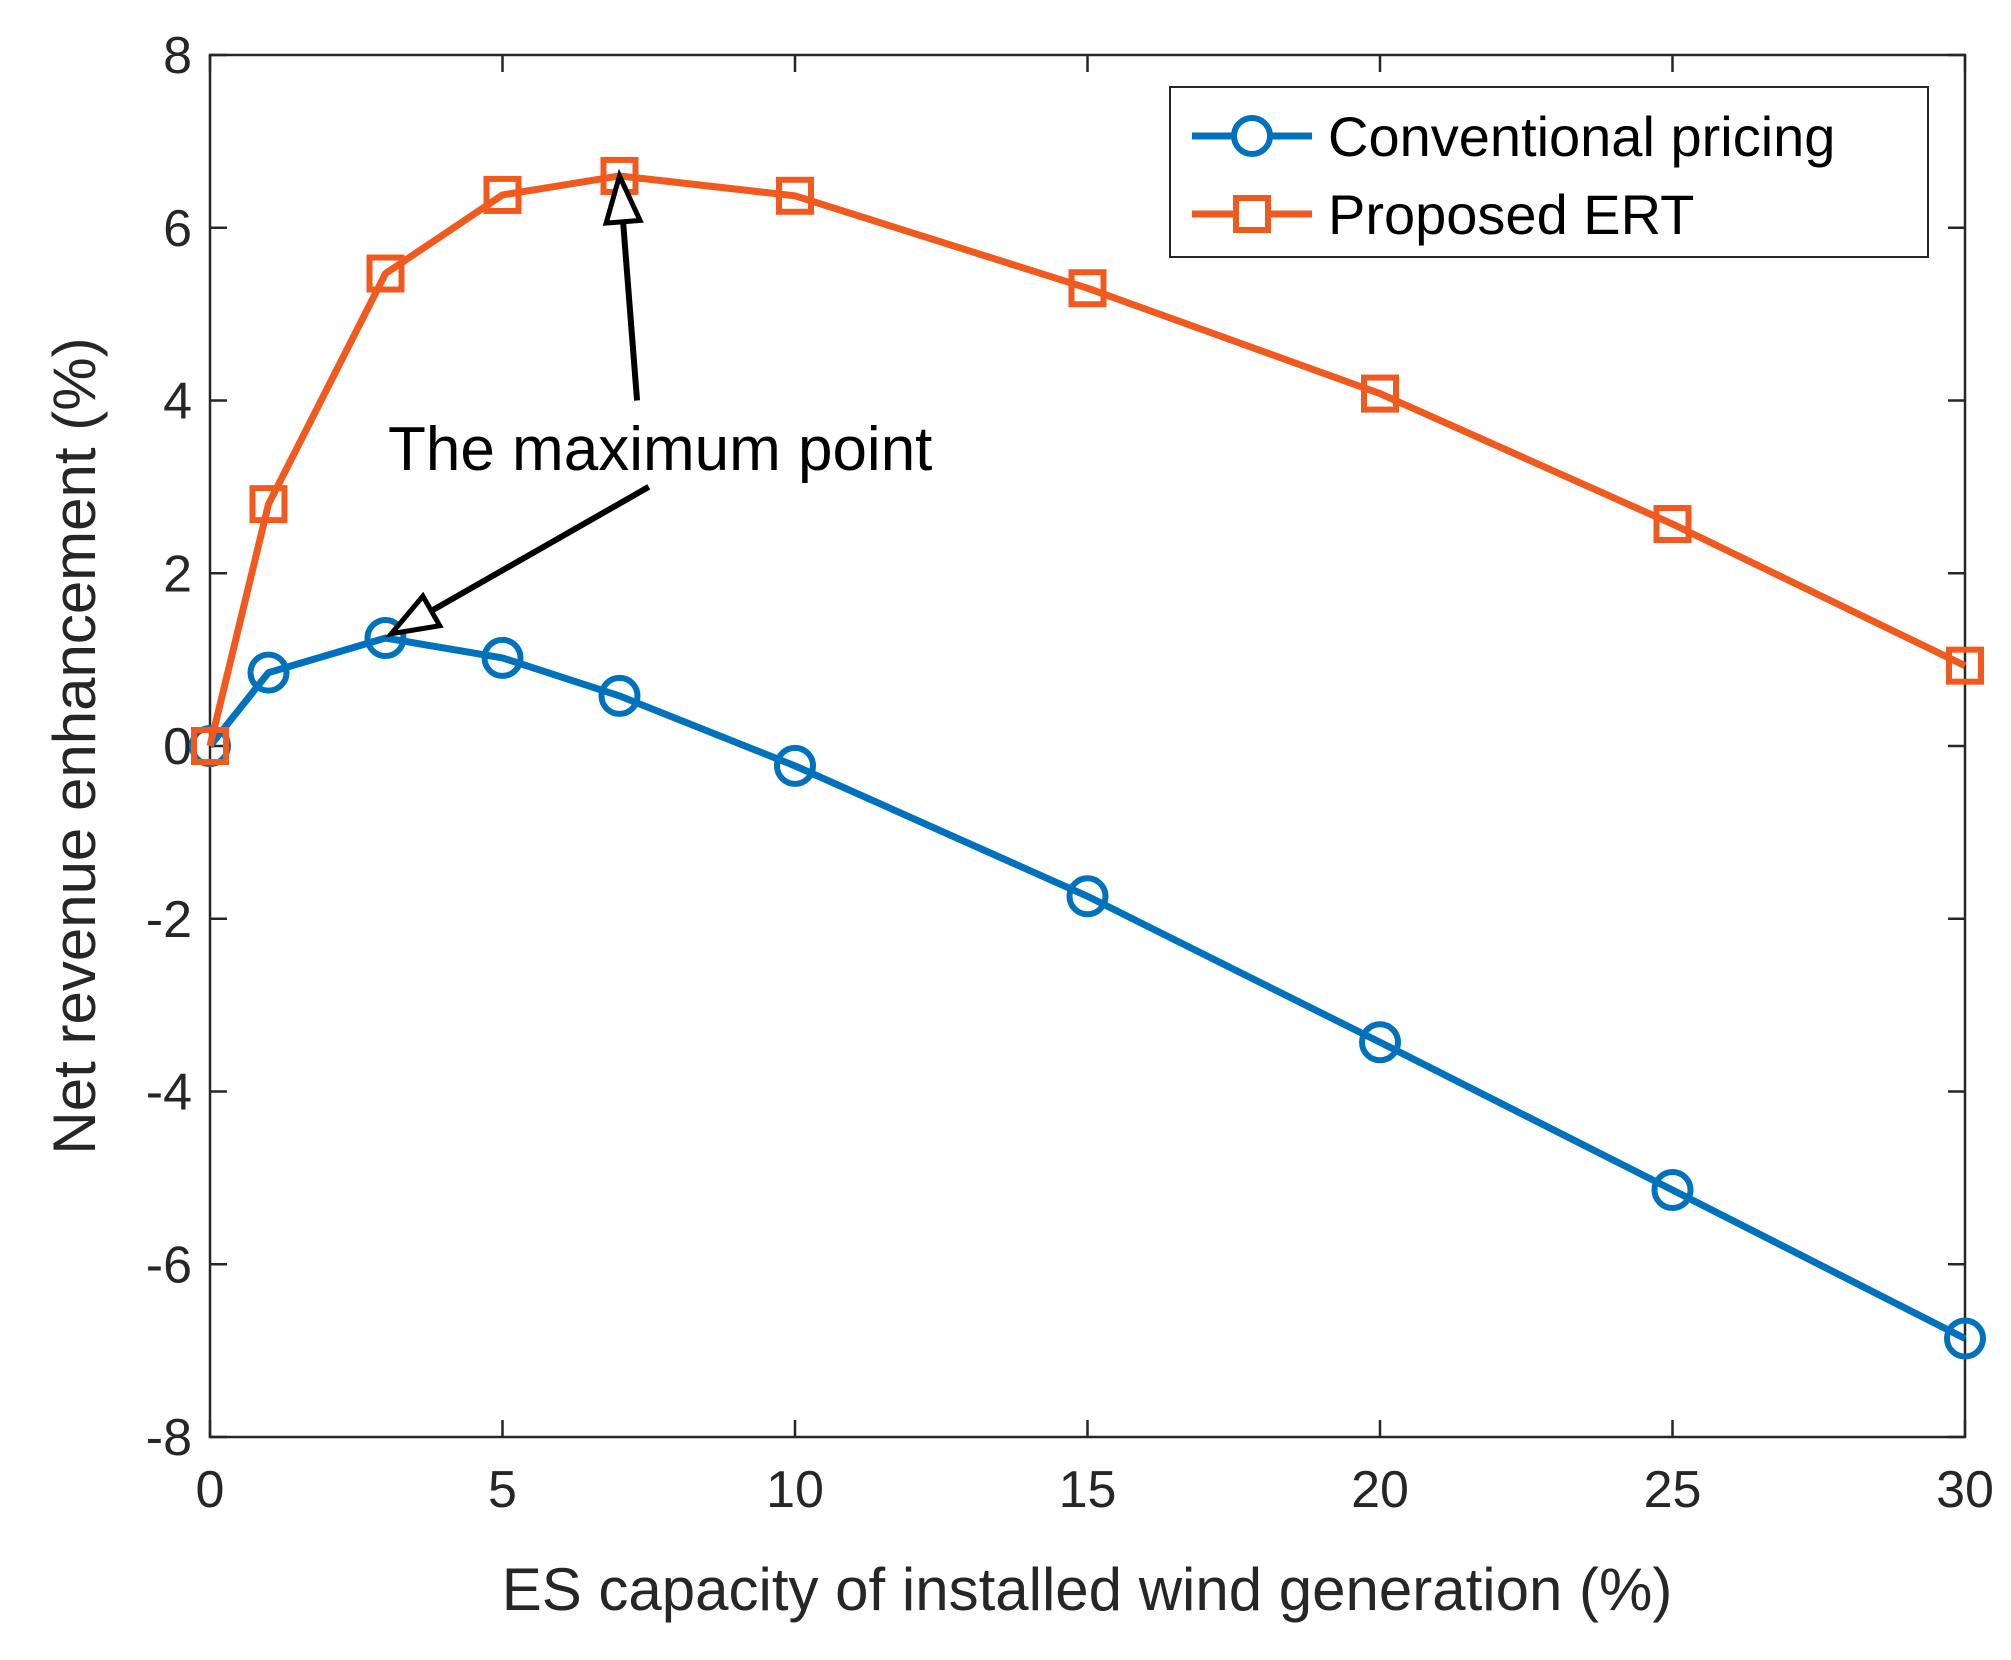 The width and height of the screenshot is (2011, 1660). I want to click on x-tick-label: 25, so click(1673, 1490).